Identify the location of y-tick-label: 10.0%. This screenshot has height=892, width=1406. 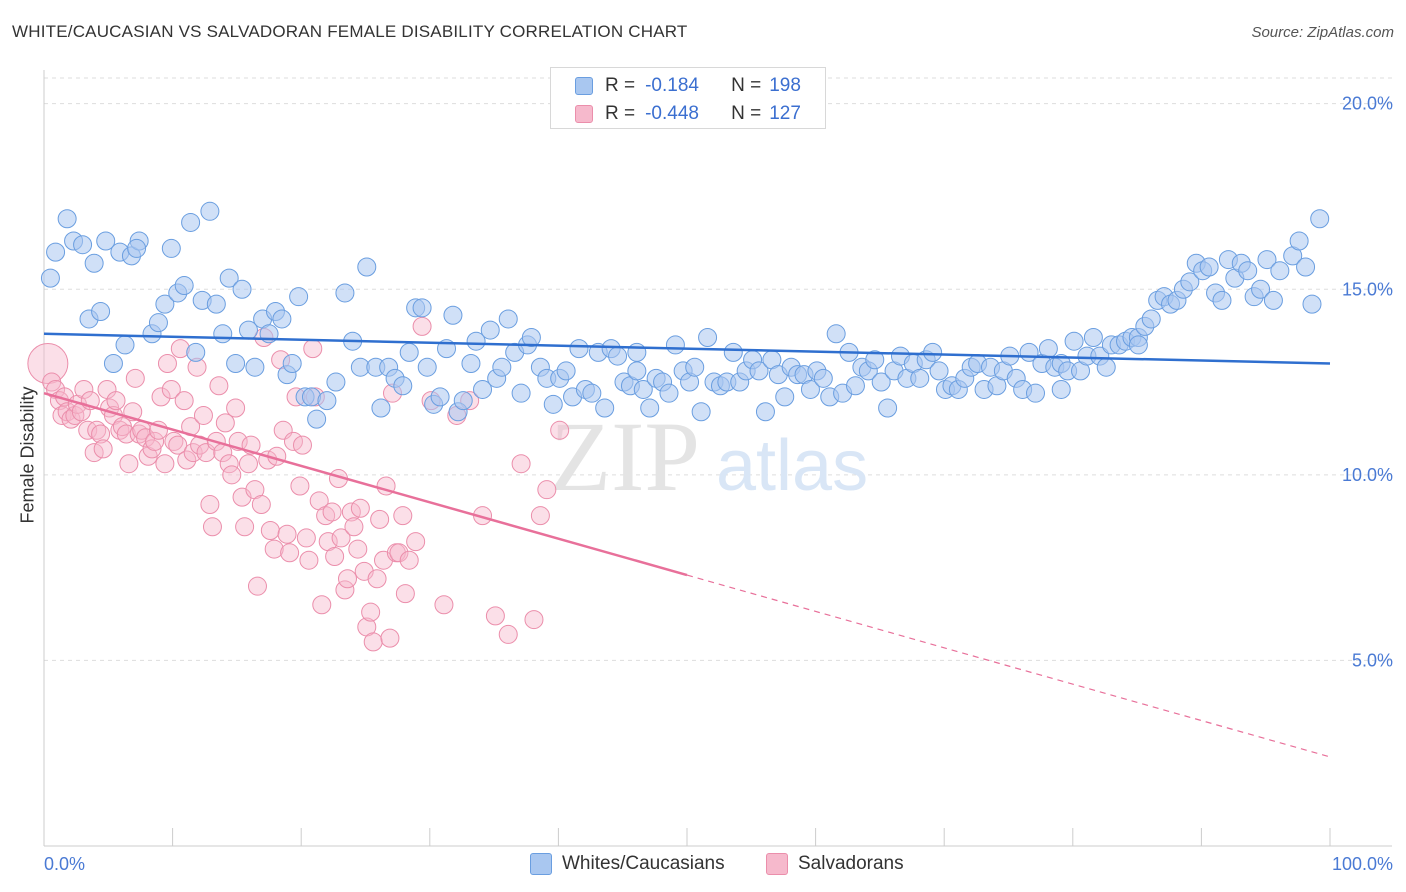
(1367, 475).